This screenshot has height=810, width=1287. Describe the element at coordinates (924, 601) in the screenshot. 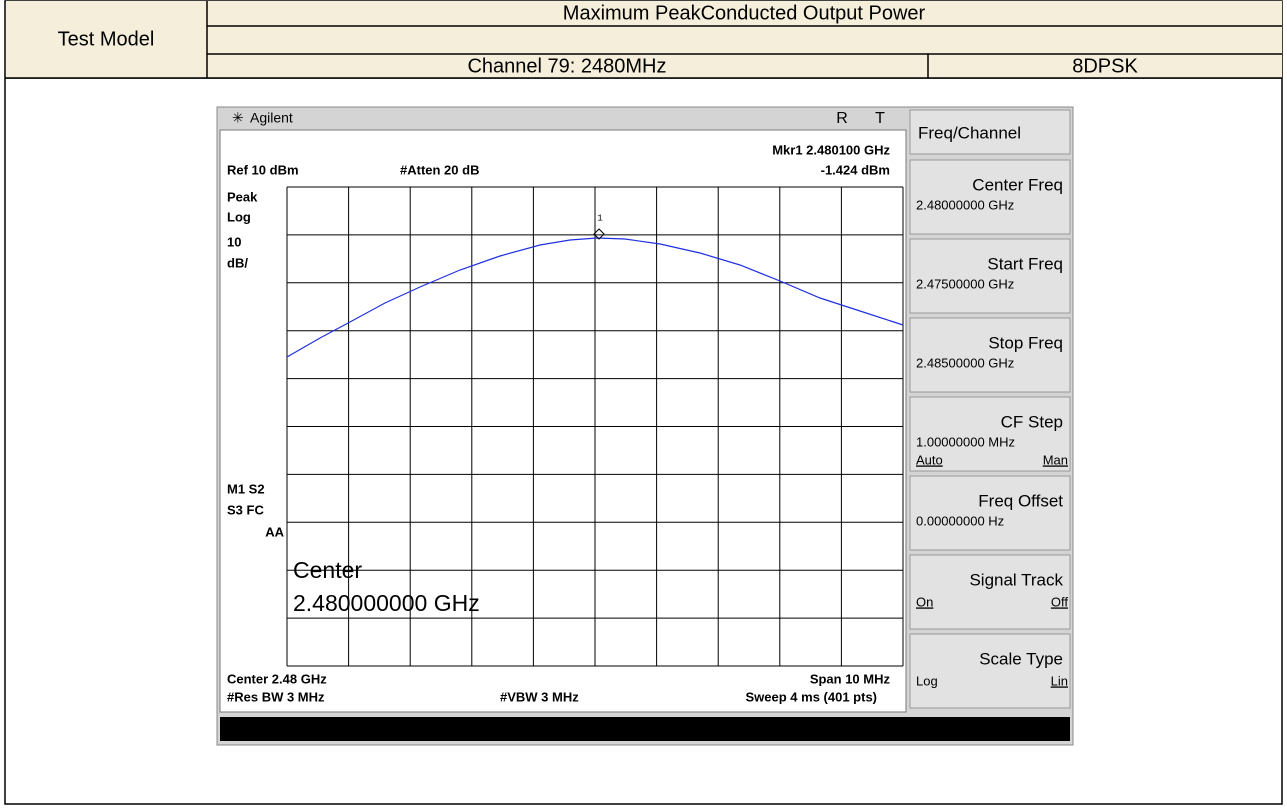

I see `softkey-option: On` at that location.